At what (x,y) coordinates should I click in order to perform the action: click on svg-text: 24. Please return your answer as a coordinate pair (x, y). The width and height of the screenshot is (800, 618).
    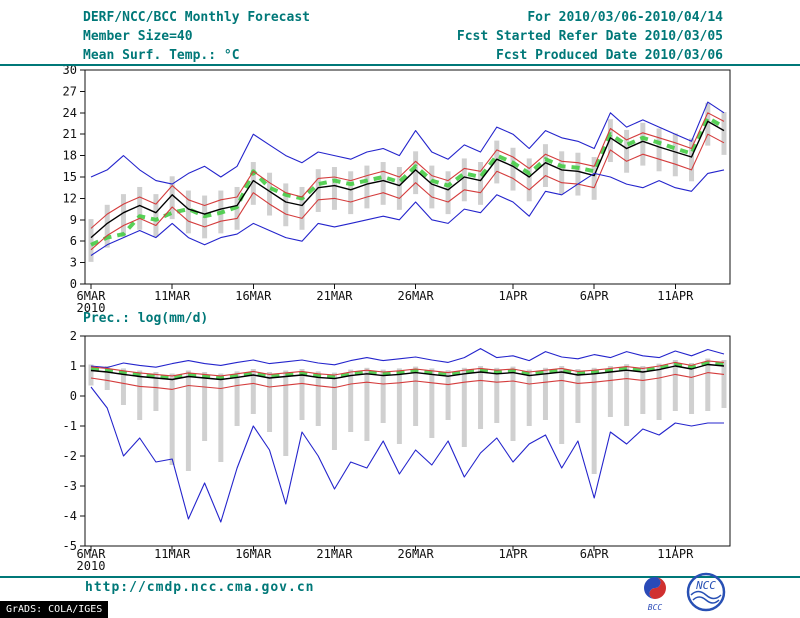
    Looking at the image, I should click on (70, 113).